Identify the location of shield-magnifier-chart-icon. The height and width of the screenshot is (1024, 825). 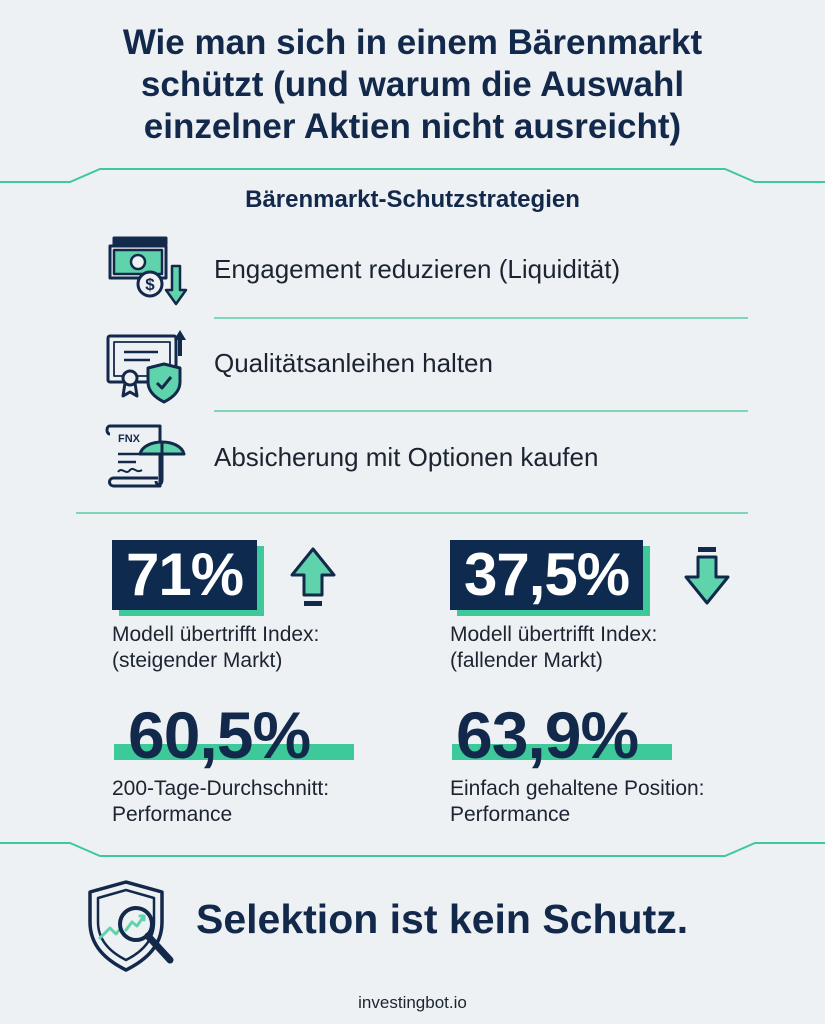
(131, 926).